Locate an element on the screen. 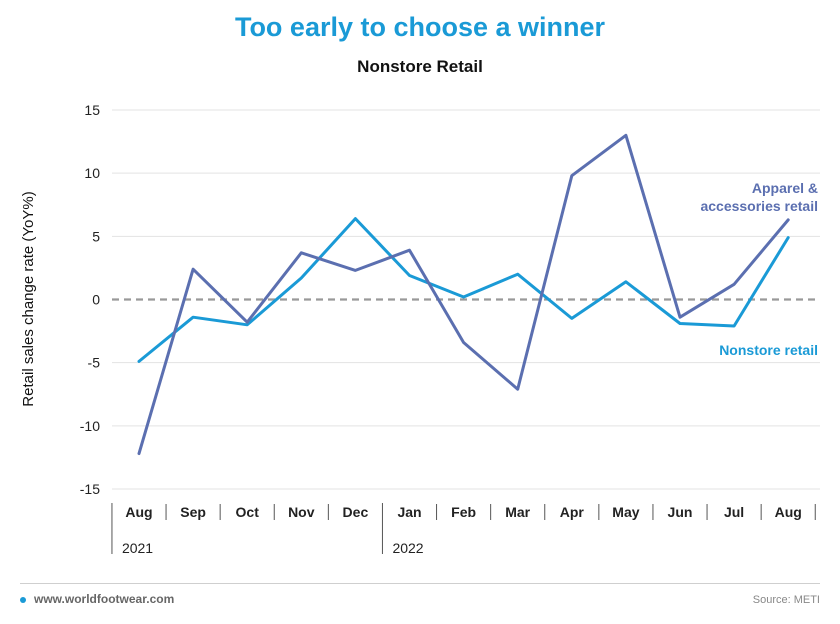 This screenshot has width=840, height=624. y-tick-label: 15 is located at coordinates (92, 110).